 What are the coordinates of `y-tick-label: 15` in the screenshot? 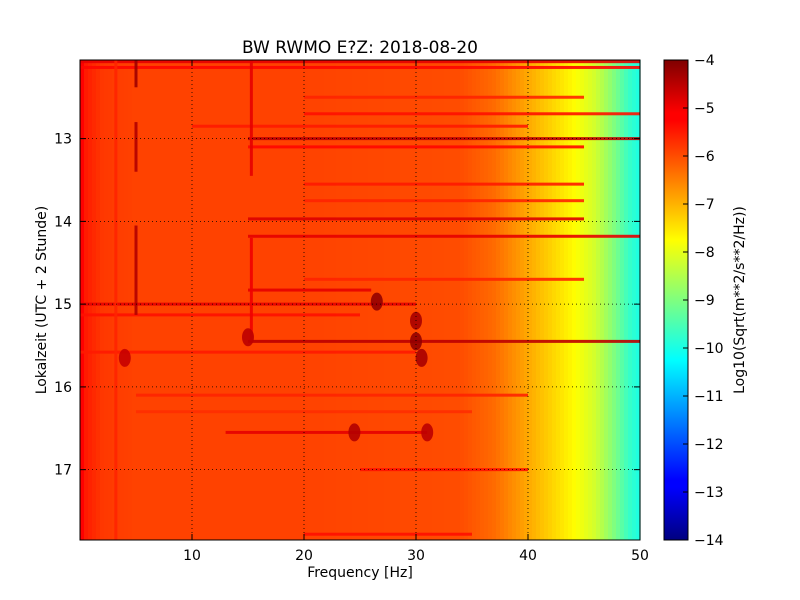 It's located at (63, 305).